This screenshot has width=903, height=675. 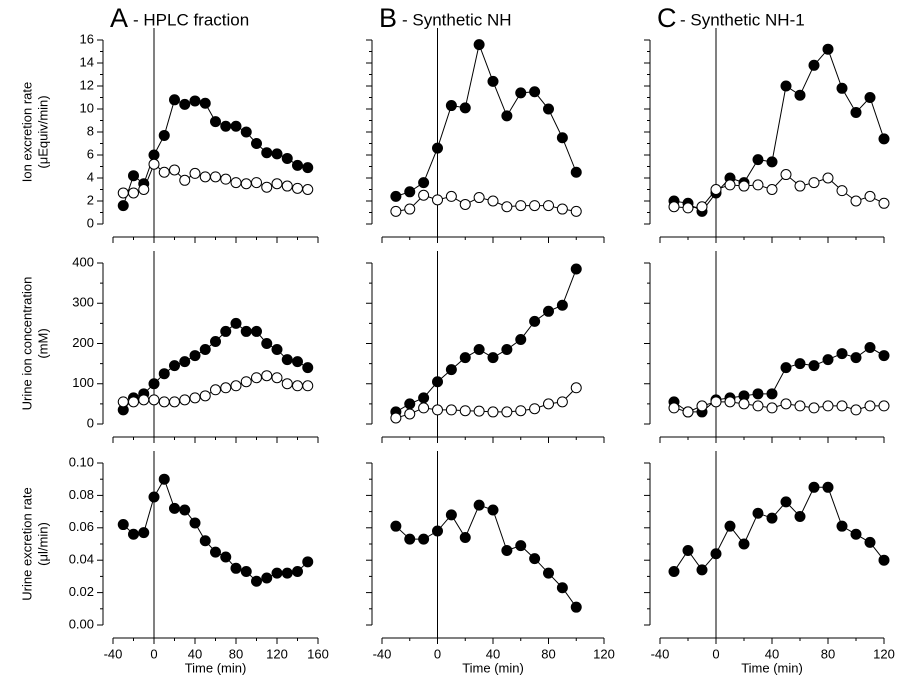 What do you see at coordinates (90, 222) in the screenshot?
I see `y-tick-label: 0` at bounding box center [90, 222].